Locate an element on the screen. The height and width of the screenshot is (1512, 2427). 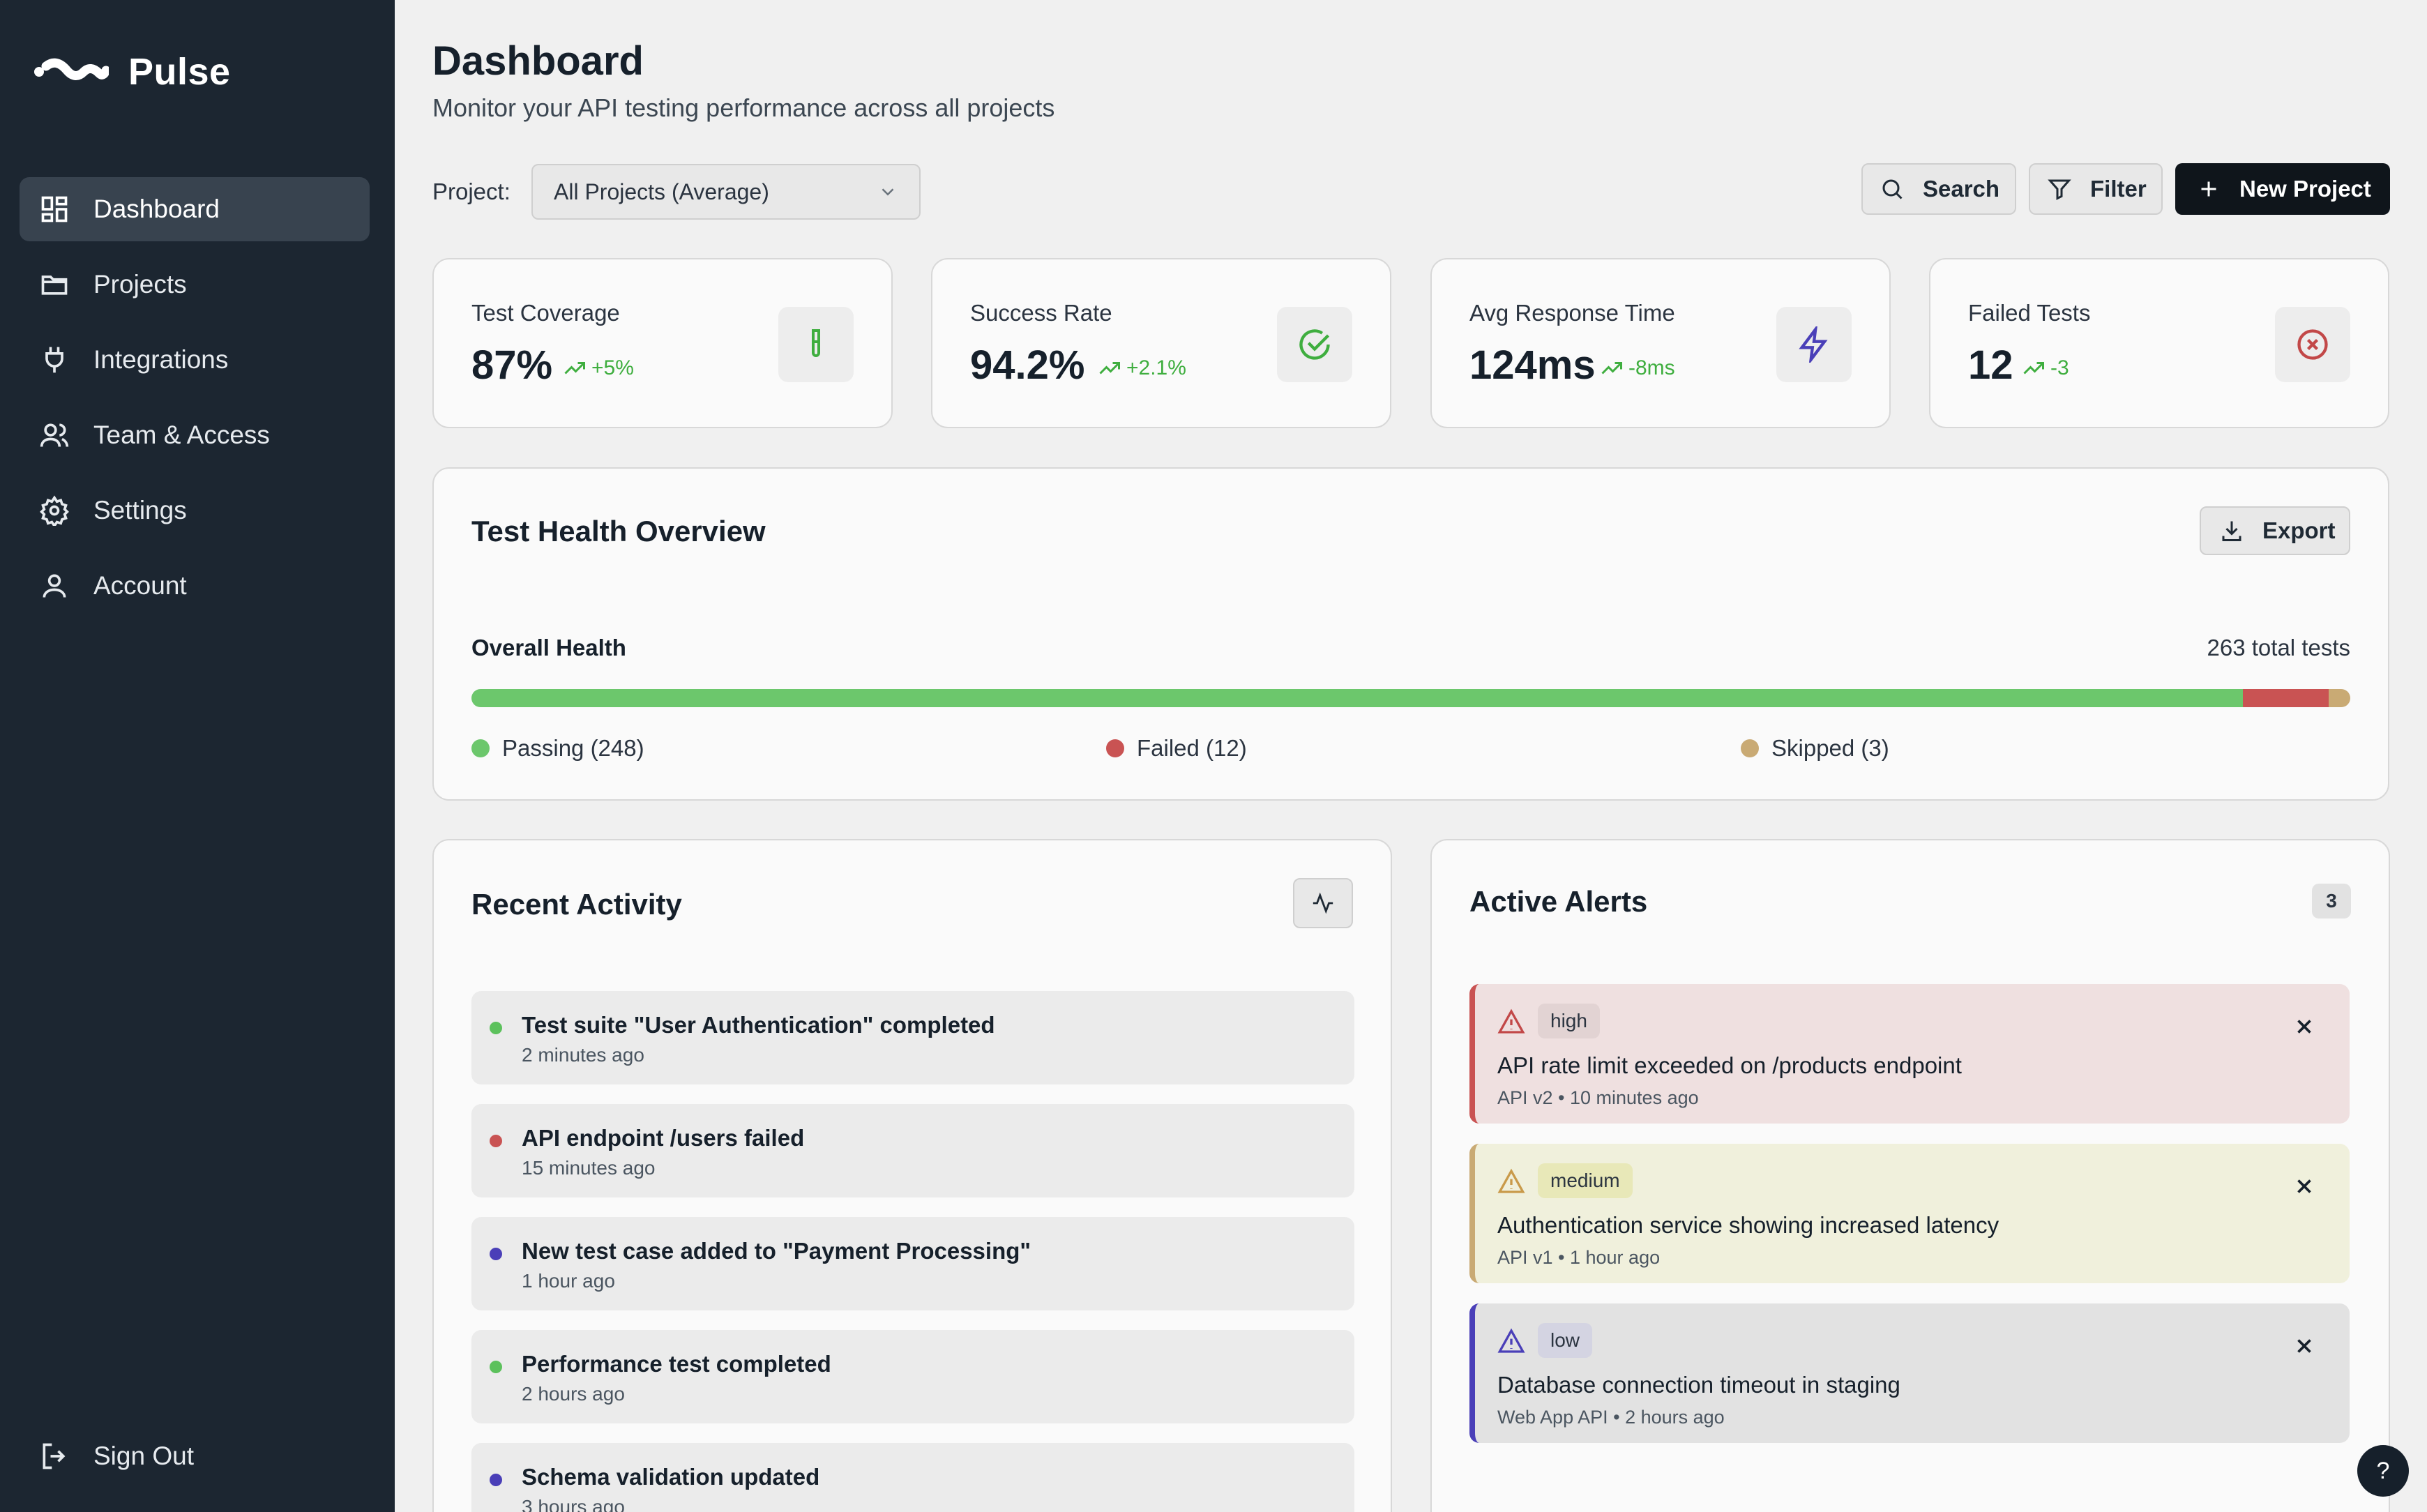
legend-passing: Passing (248) is located at coordinates (557, 748).